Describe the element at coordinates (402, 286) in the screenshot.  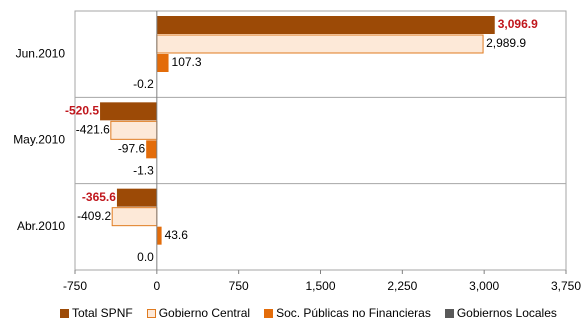
I see `x-tick-label: 2,250` at that location.